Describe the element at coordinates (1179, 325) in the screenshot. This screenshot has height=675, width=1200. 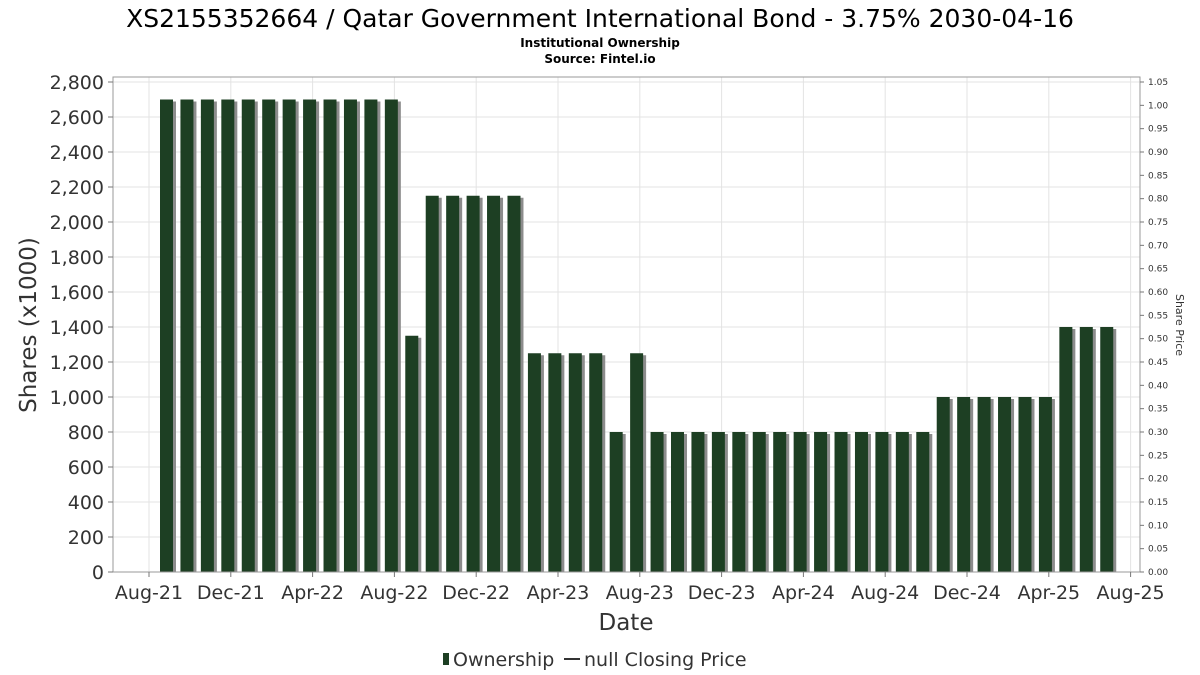
I see `right-axis-title: Share Price` at that location.